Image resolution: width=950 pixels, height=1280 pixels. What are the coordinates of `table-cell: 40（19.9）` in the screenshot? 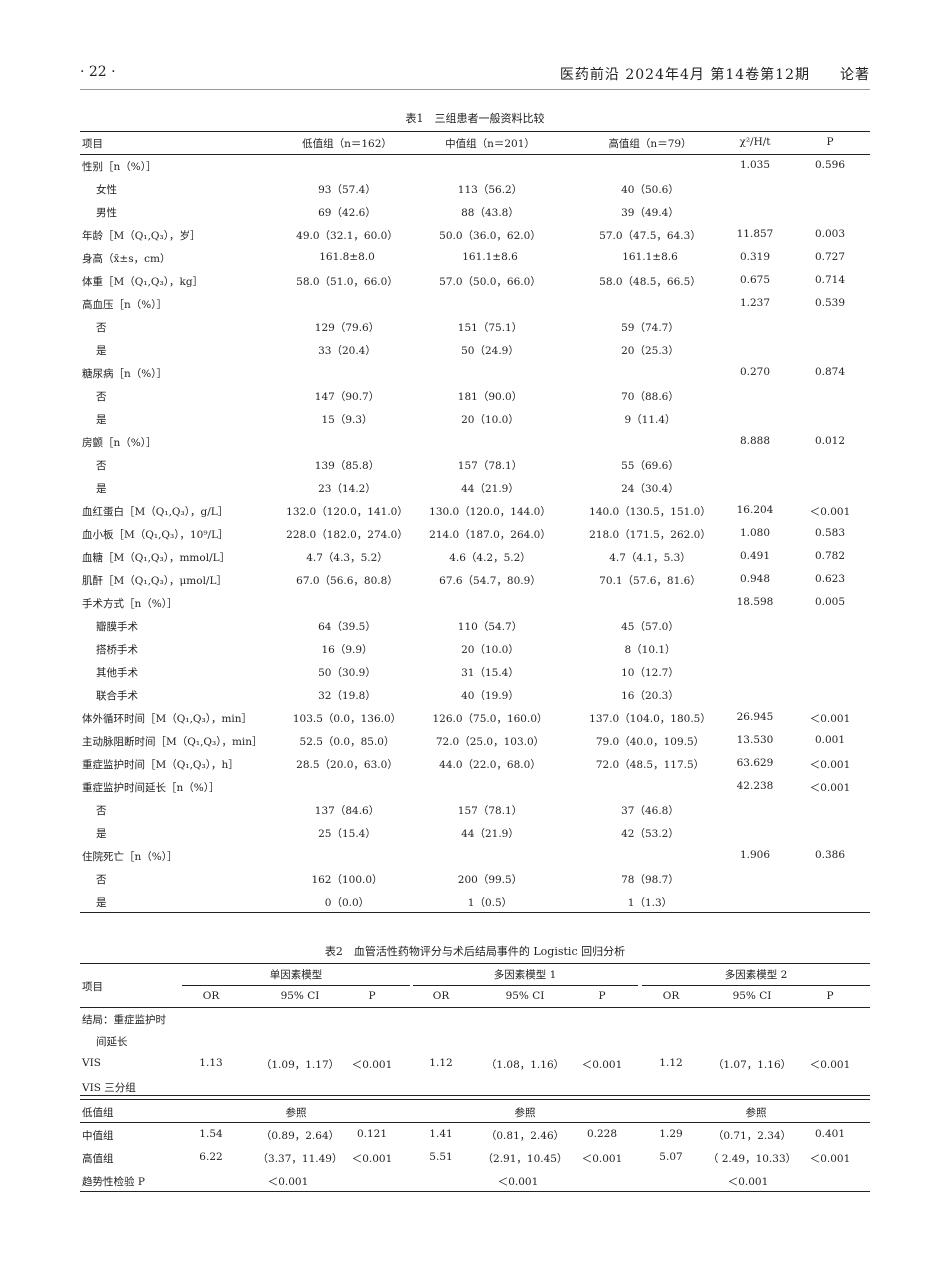 It's located at (490, 696).